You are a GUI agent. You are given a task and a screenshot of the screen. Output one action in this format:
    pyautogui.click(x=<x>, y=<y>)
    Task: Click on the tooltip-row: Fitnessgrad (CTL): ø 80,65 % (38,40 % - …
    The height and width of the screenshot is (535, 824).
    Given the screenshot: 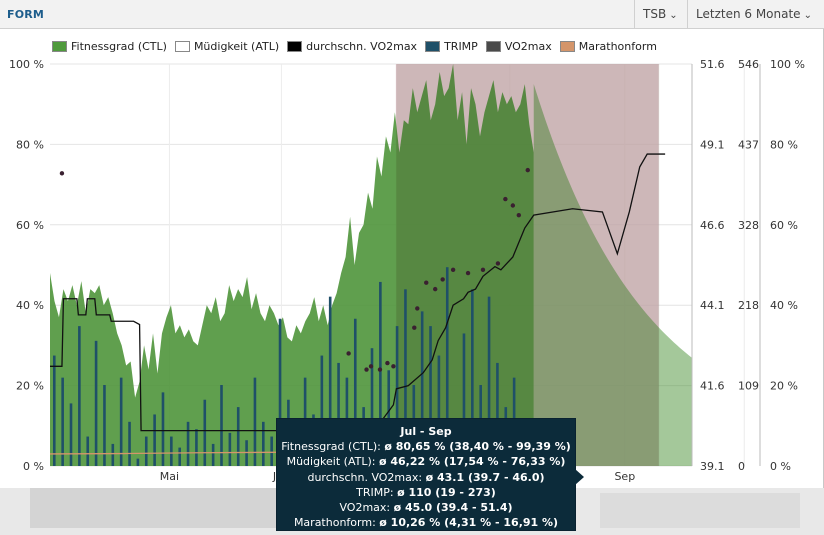 What is the action you would take?
    pyautogui.click(x=426, y=446)
    